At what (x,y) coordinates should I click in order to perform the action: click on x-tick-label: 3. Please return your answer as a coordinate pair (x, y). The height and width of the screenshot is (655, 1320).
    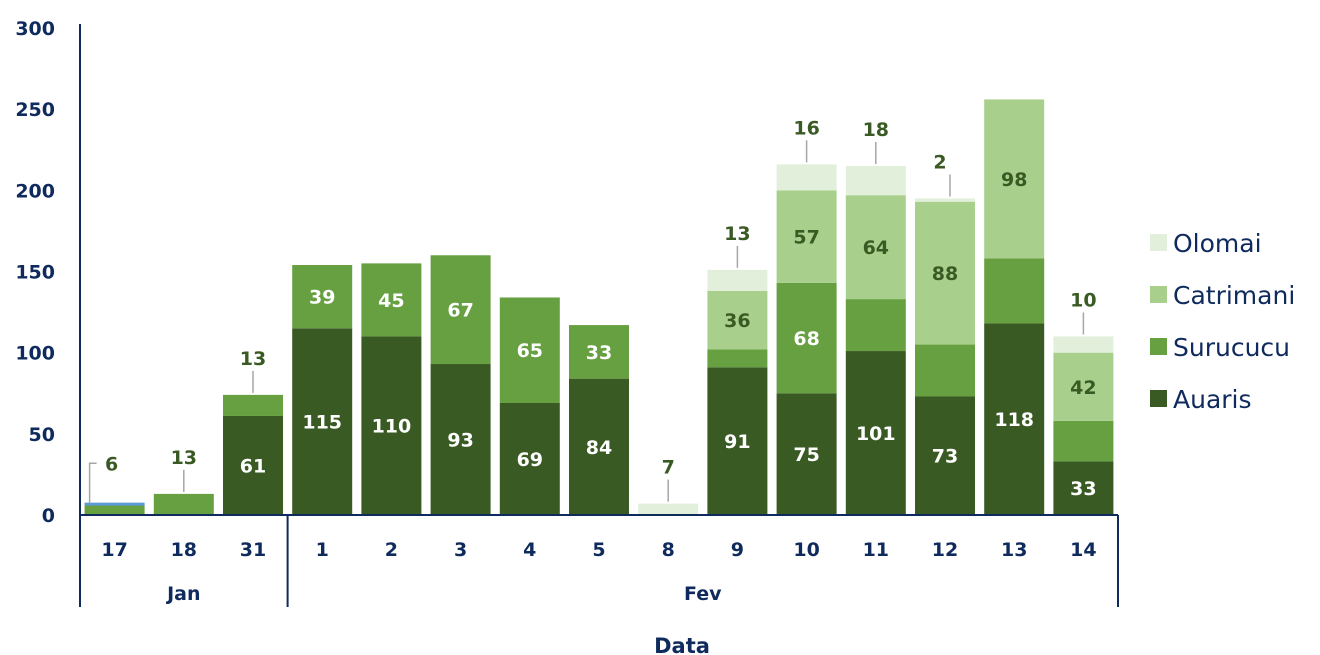
    Looking at the image, I should click on (460, 550).